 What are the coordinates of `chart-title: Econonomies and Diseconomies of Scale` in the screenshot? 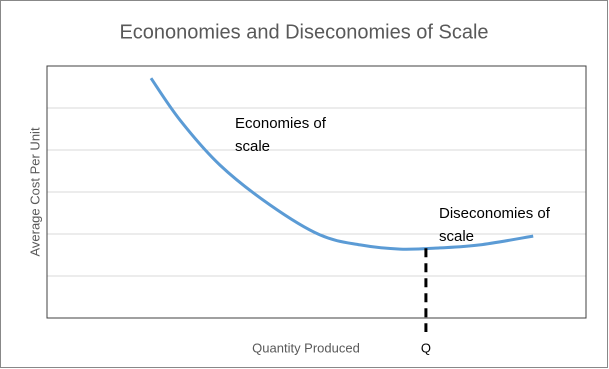 It's located at (303, 32).